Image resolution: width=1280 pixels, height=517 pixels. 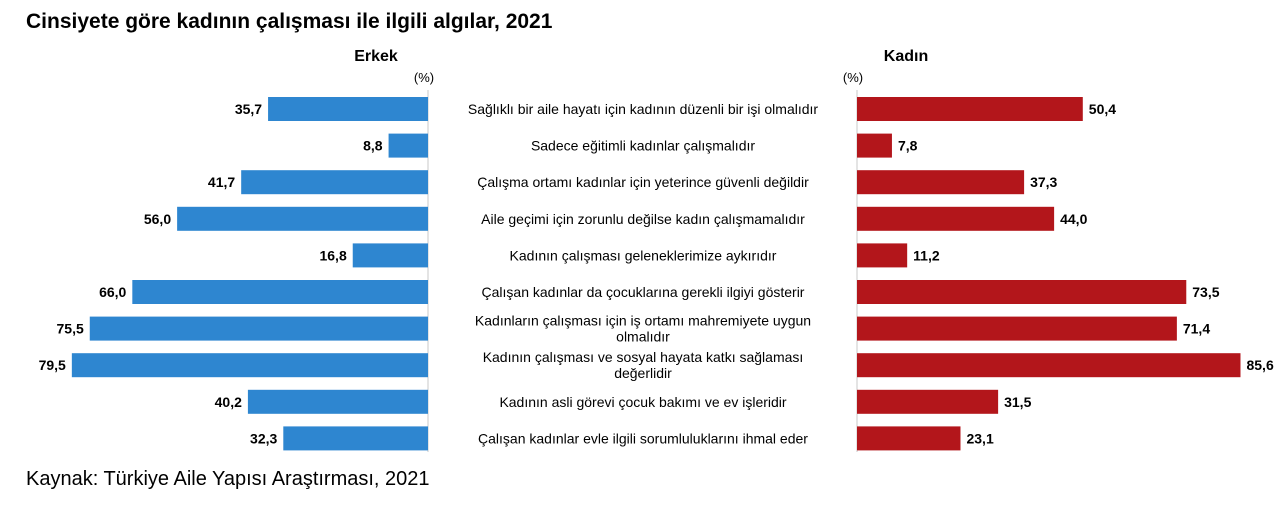 What do you see at coordinates (906, 56) in the screenshot?
I see `kadin-series-header: Kadın` at bounding box center [906, 56].